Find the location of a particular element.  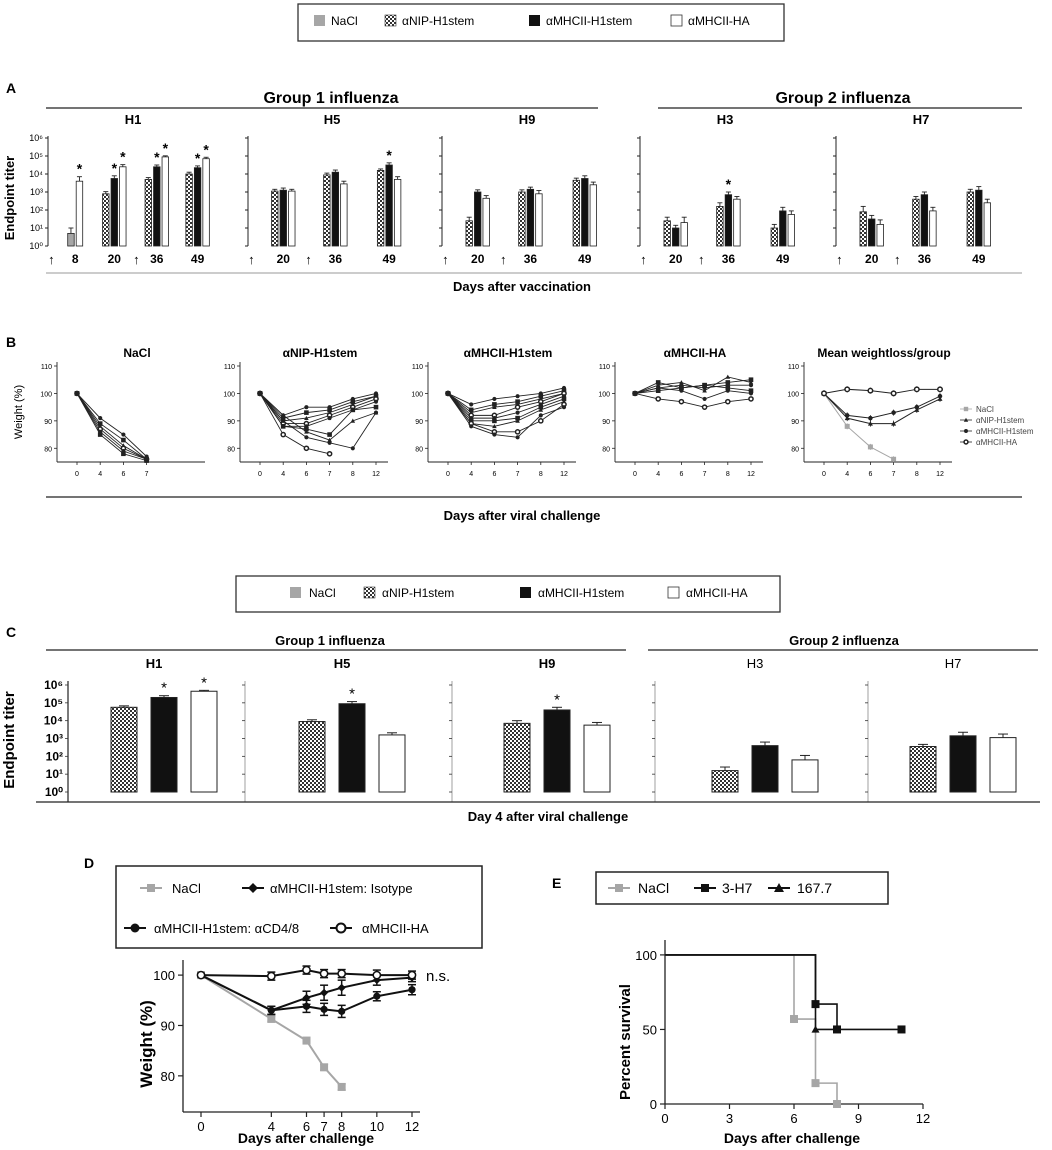

panel-b-title: αMHCII-H1stem is located at coordinates (508, 353).